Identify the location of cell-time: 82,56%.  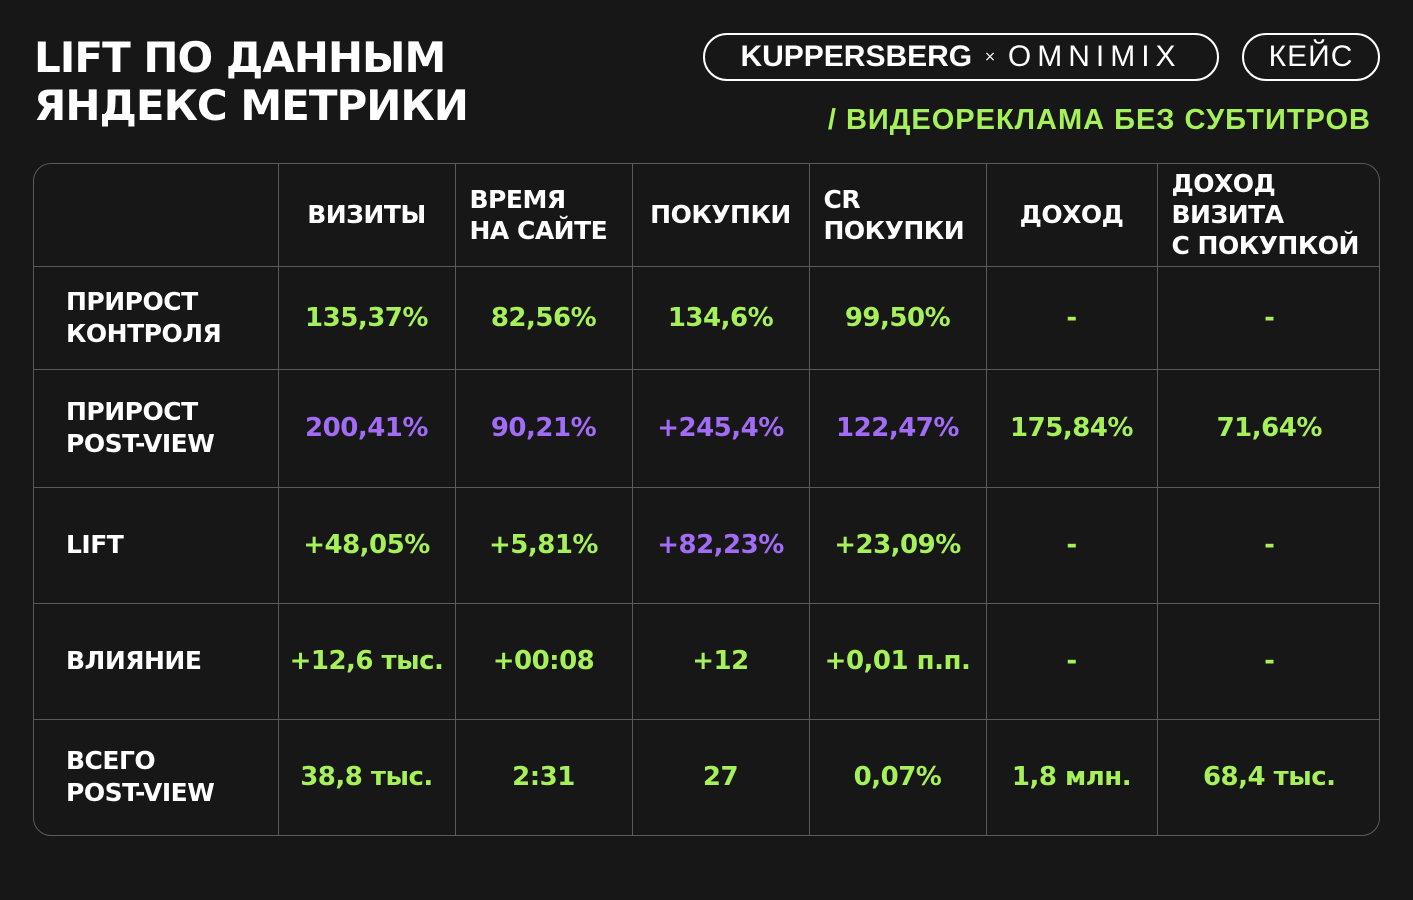
(543, 317).